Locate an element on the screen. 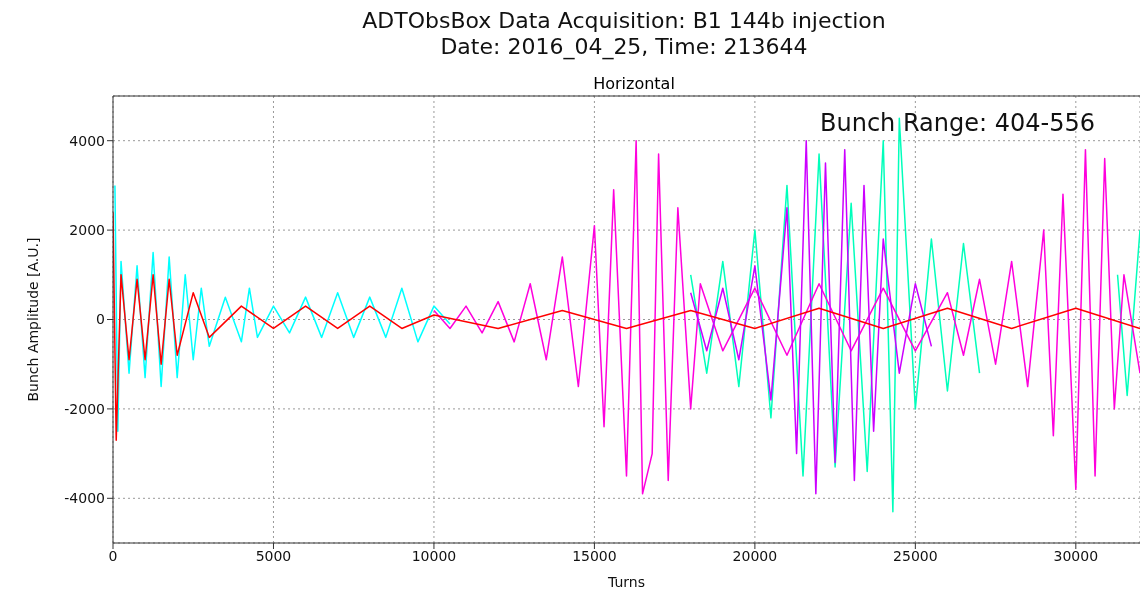  x-tick-label: 15000 is located at coordinates (594, 555).